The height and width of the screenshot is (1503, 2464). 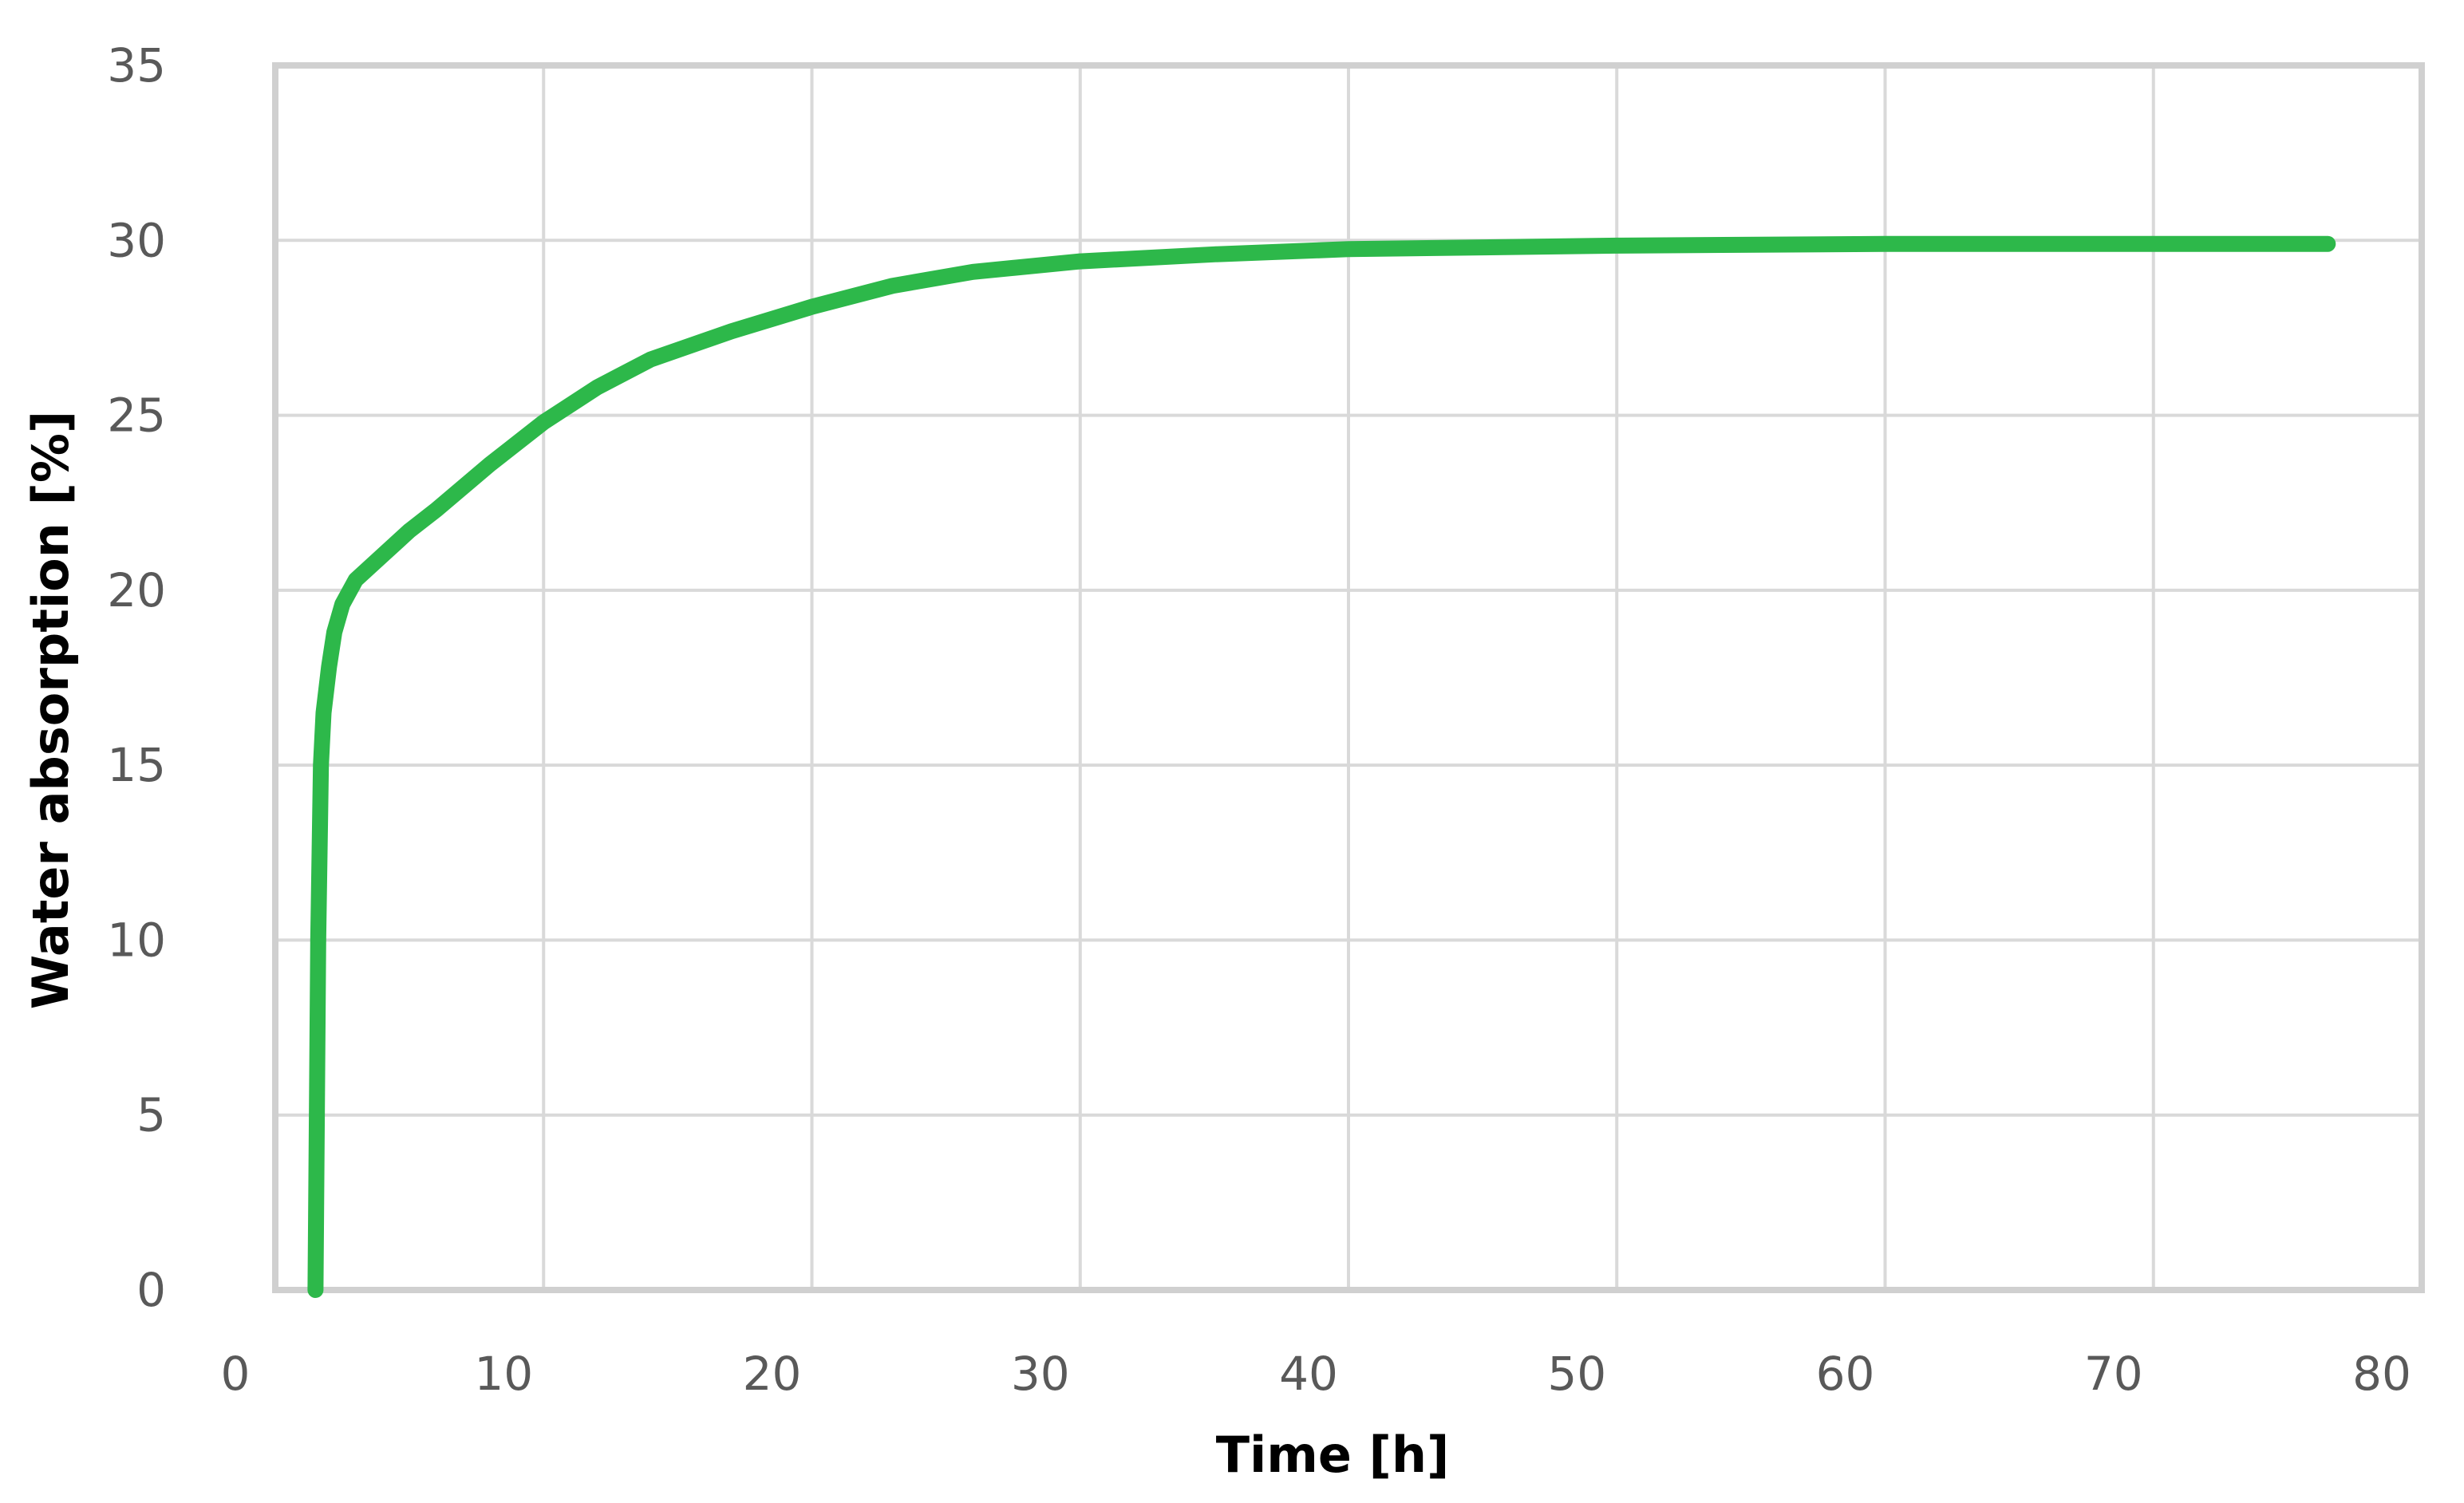 What do you see at coordinates (1333, 1455) in the screenshot?
I see `x-axis-title: Time [h]` at bounding box center [1333, 1455].